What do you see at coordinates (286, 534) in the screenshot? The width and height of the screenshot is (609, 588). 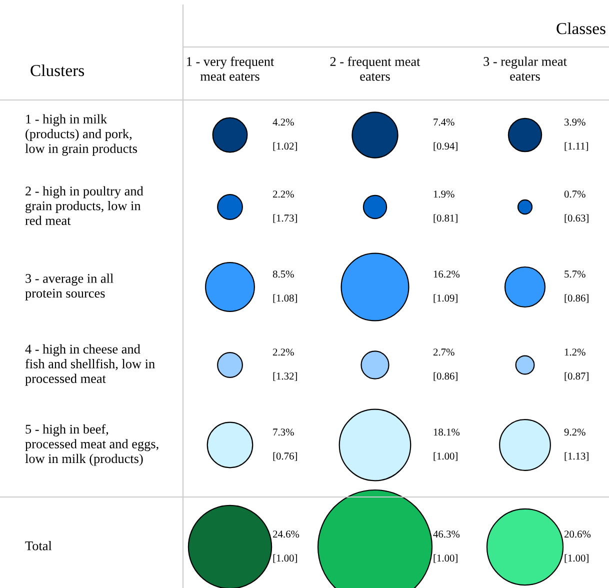 I see `data-label: 24.6%` at bounding box center [286, 534].